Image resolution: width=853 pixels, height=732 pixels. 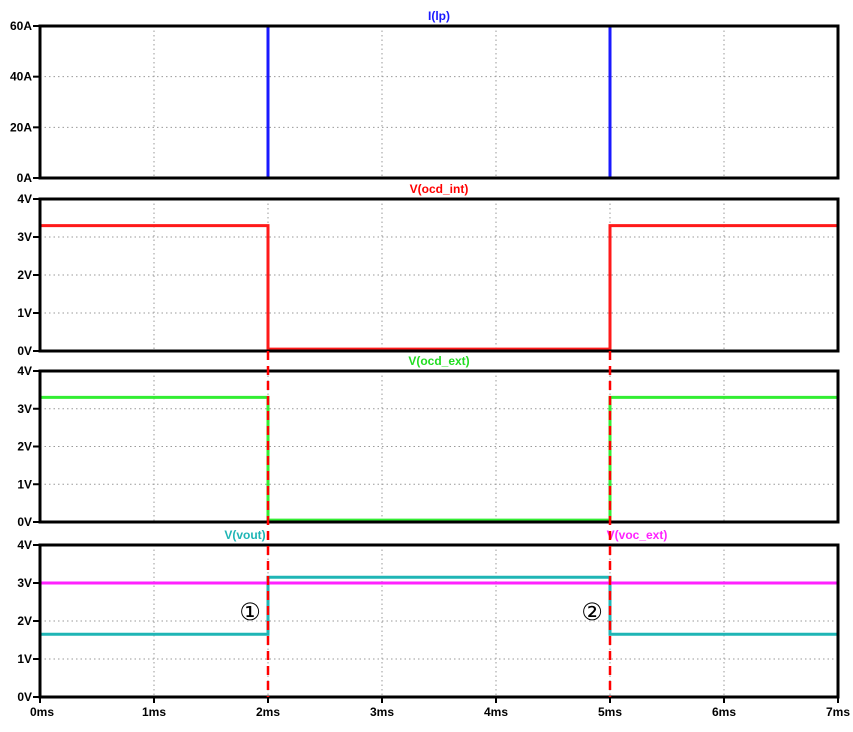 What do you see at coordinates (21, 127) in the screenshot?
I see `y-tick-label: 20A` at bounding box center [21, 127].